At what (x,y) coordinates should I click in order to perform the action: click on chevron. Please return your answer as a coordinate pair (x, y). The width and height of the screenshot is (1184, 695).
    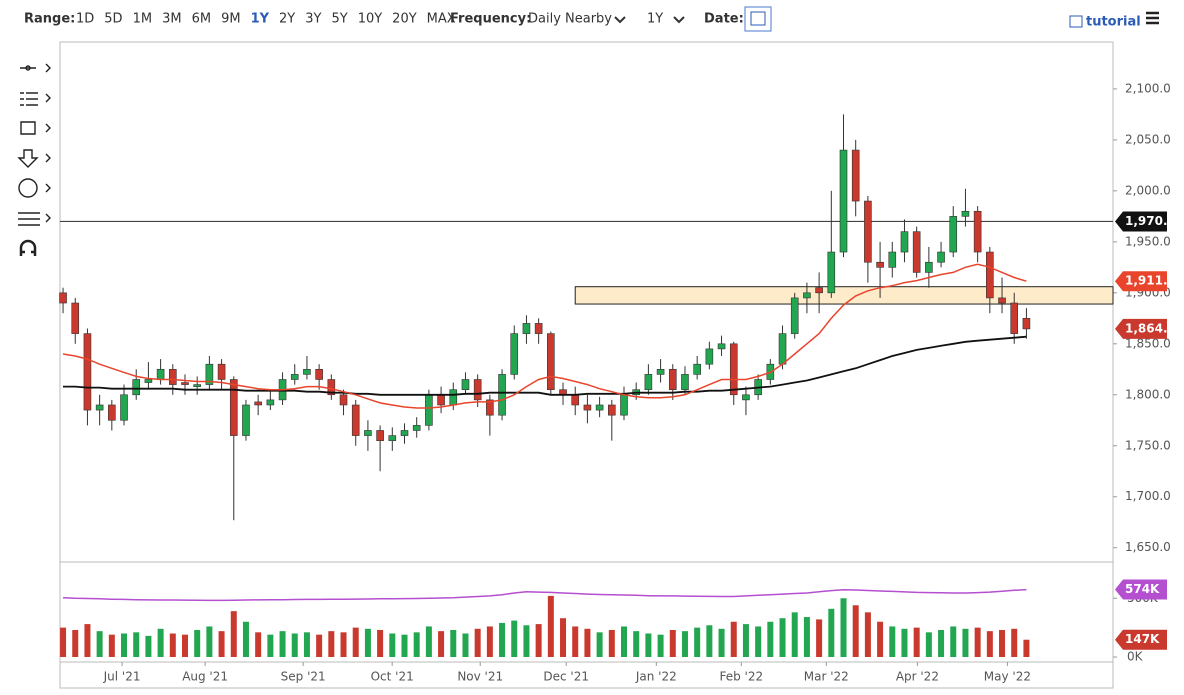
    Looking at the image, I should click on (679, 20).